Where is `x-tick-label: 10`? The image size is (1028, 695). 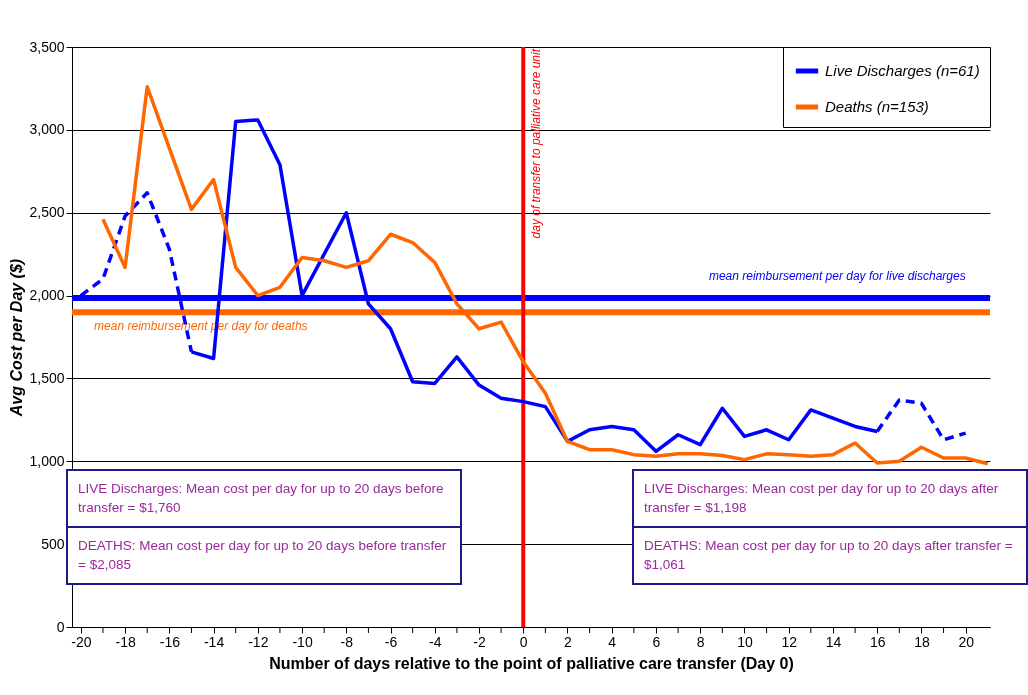
x-tick-label: 10 is located at coordinates (745, 641).